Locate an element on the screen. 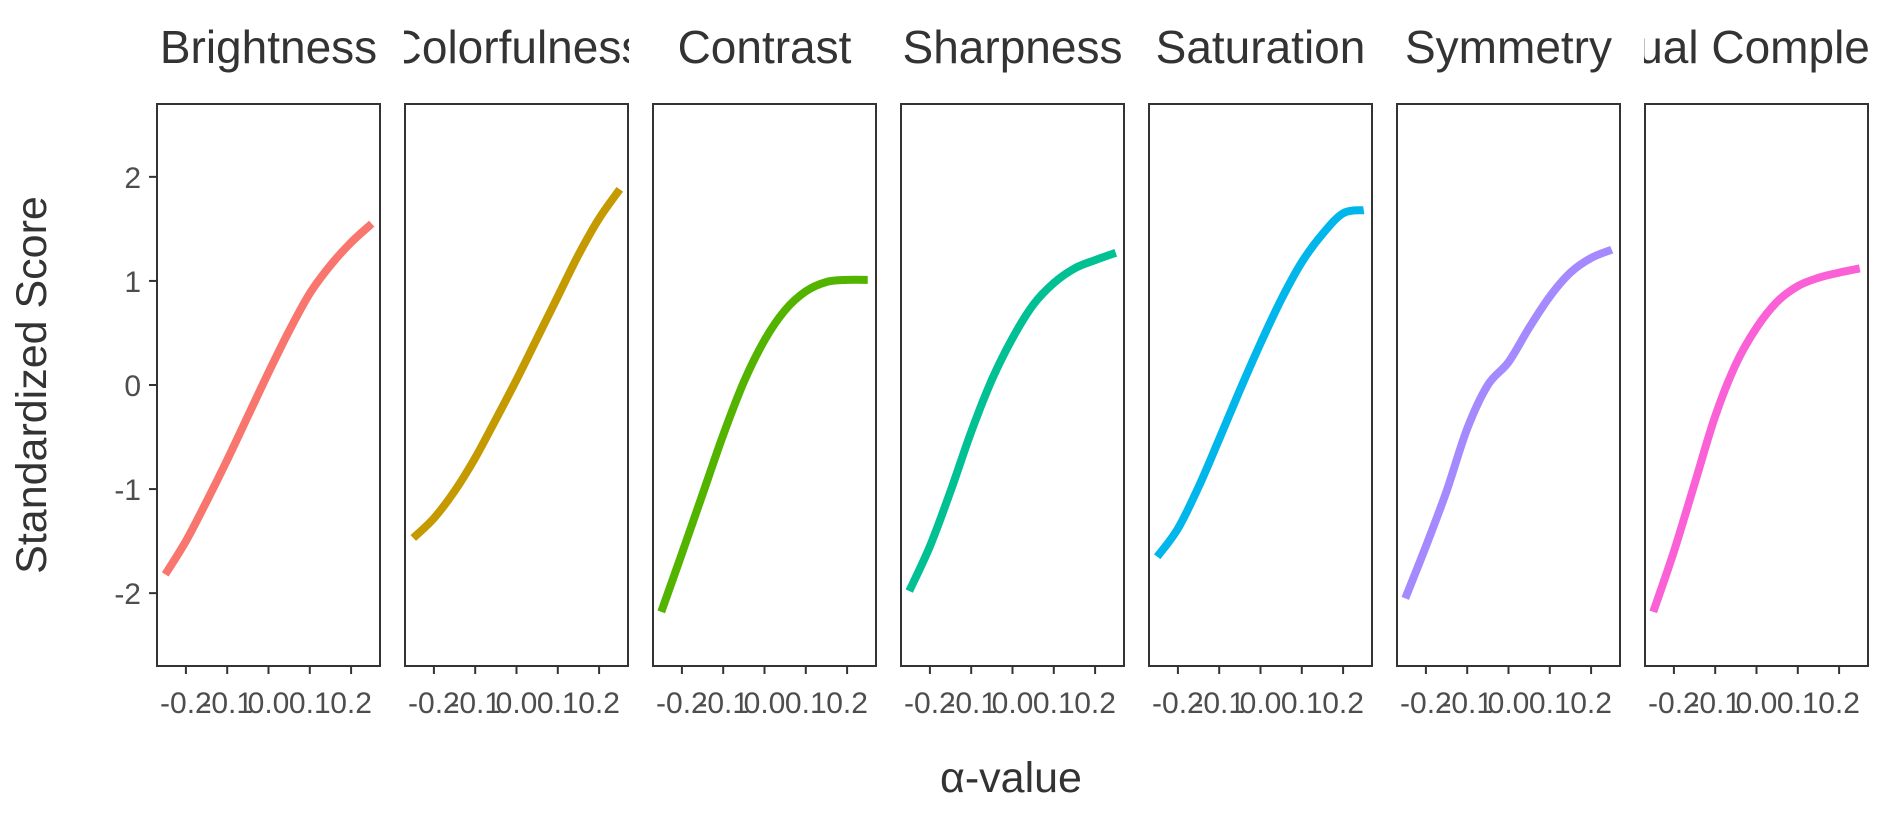 The image size is (1889, 826). facet-panel: Sharpness -0.2-0.10.0 0.1 0.2 is located at coordinates (1012, 370).